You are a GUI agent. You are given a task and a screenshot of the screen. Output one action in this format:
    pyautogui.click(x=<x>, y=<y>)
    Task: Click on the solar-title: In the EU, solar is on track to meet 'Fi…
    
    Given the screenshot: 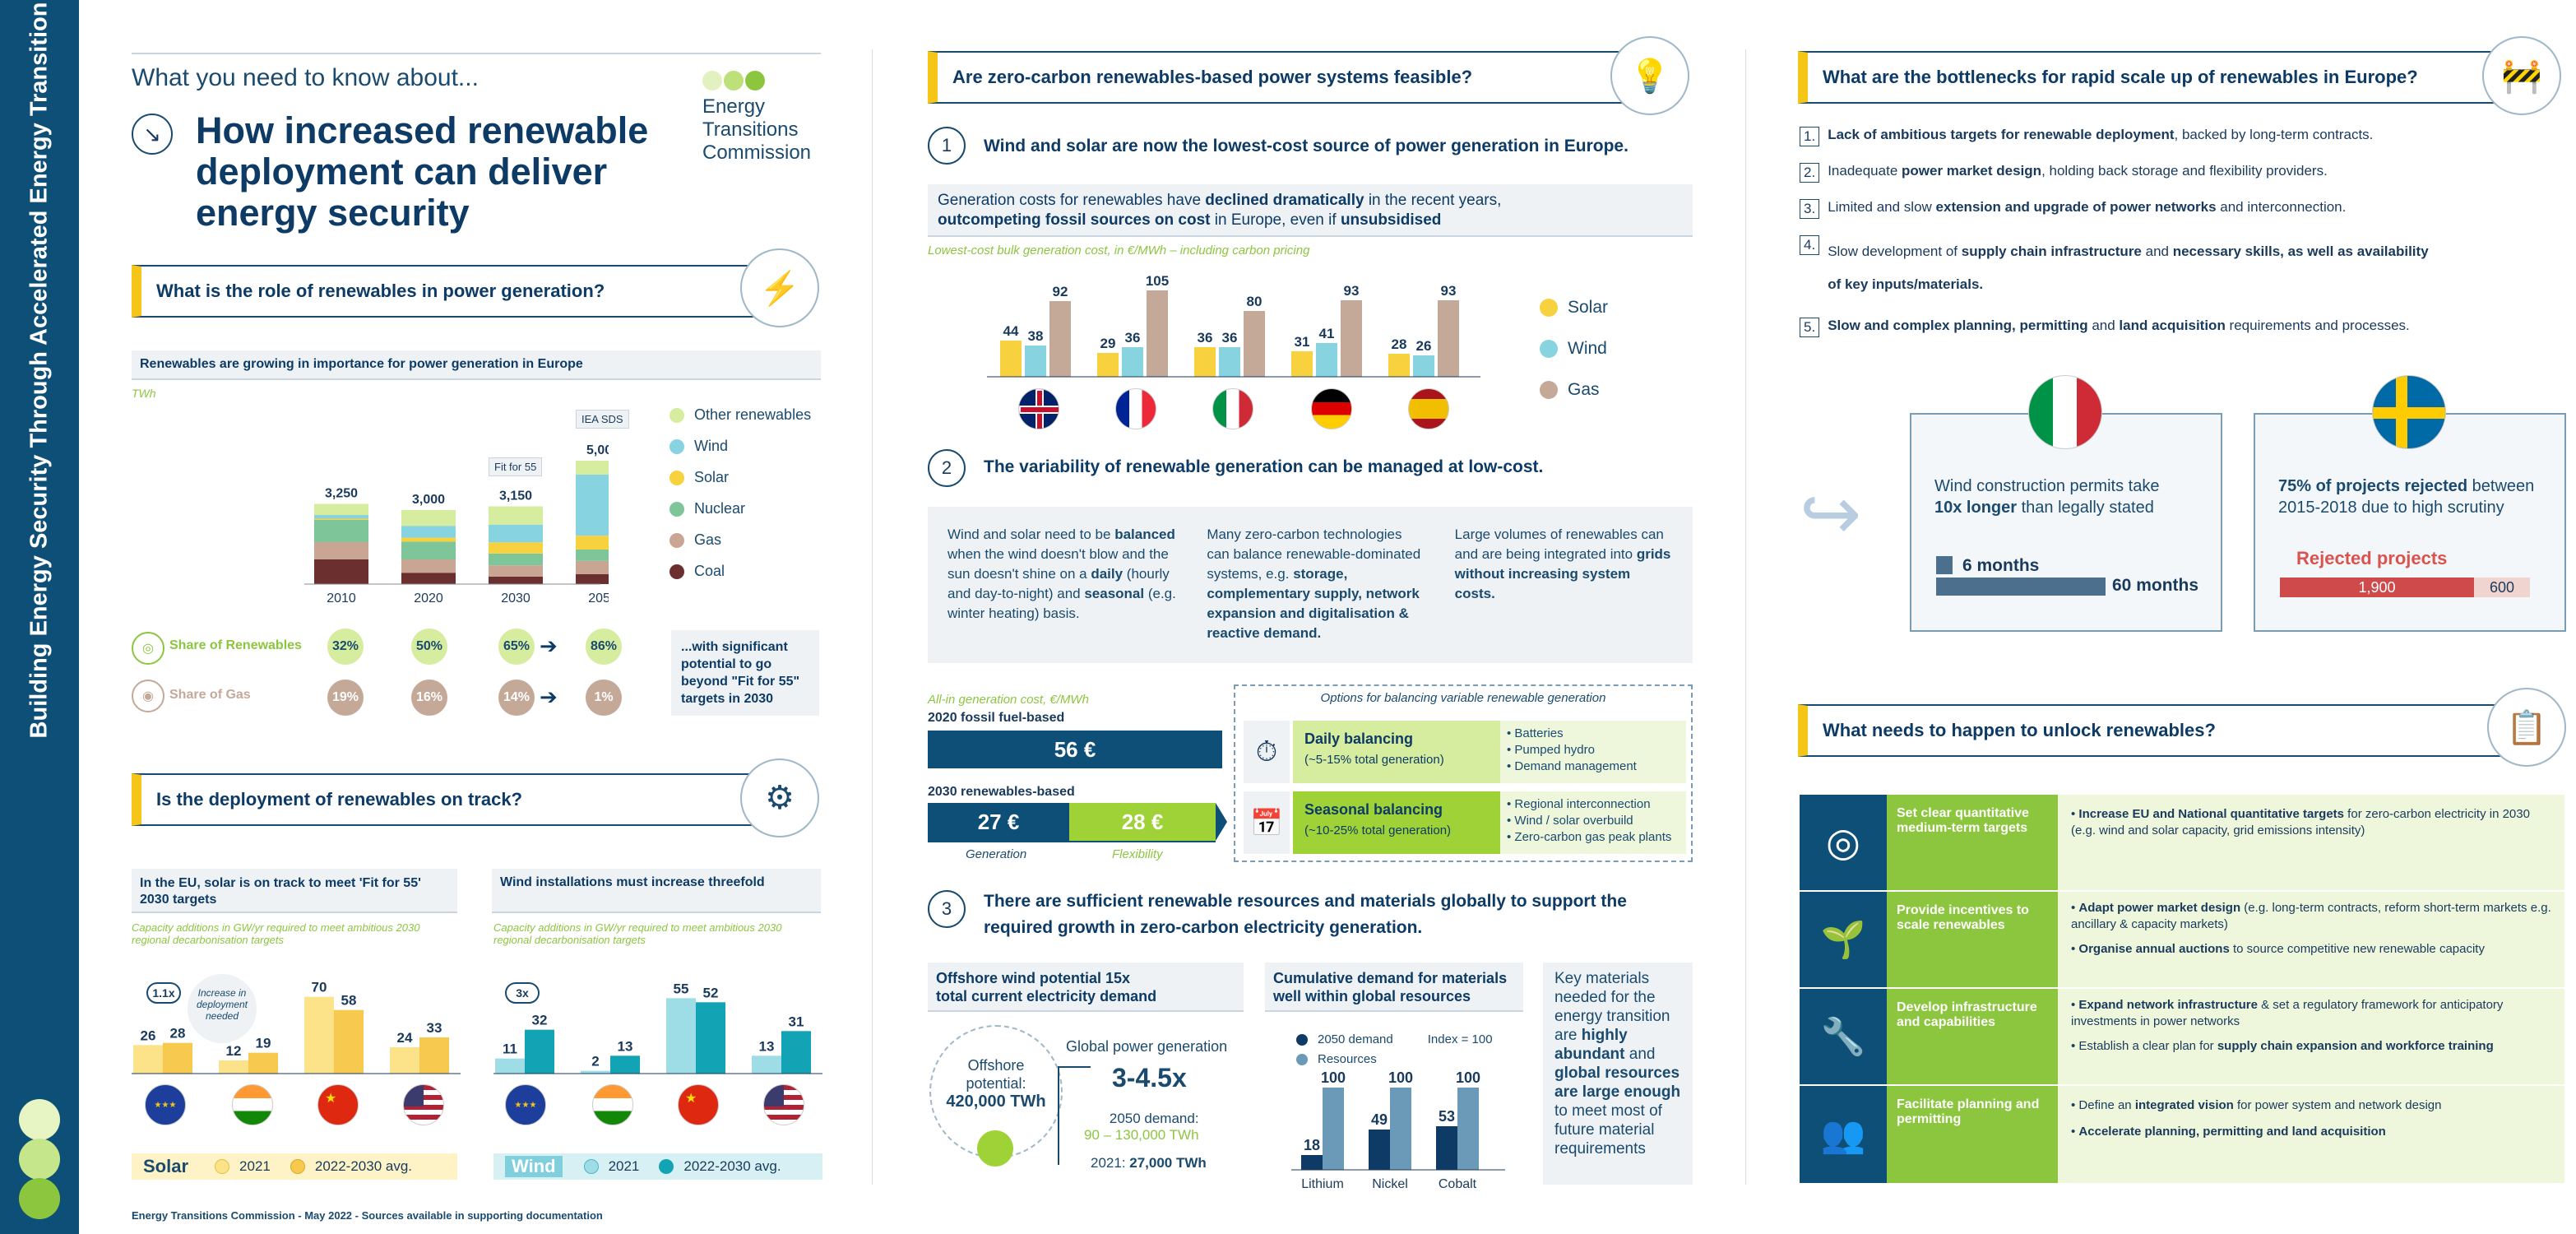 What is the action you would take?
    pyautogui.click(x=295, y=891)
    